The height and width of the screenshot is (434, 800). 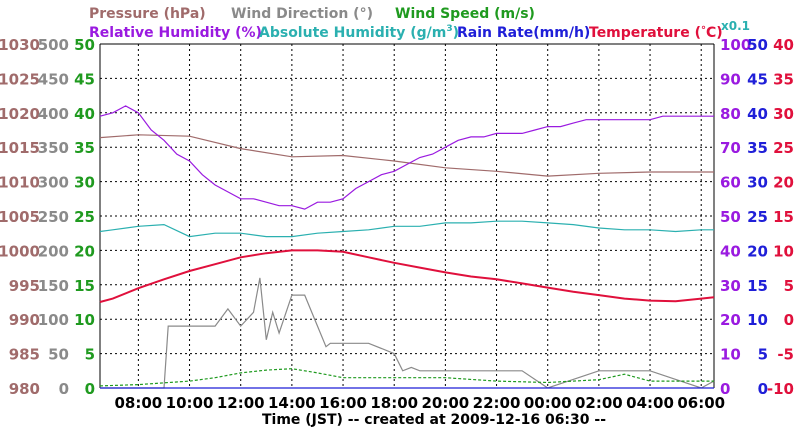 What do you see at coordinates (783, 45) in the screenshot?
I see `temperature-tick-label: 40` at bounding box center [783, 45].